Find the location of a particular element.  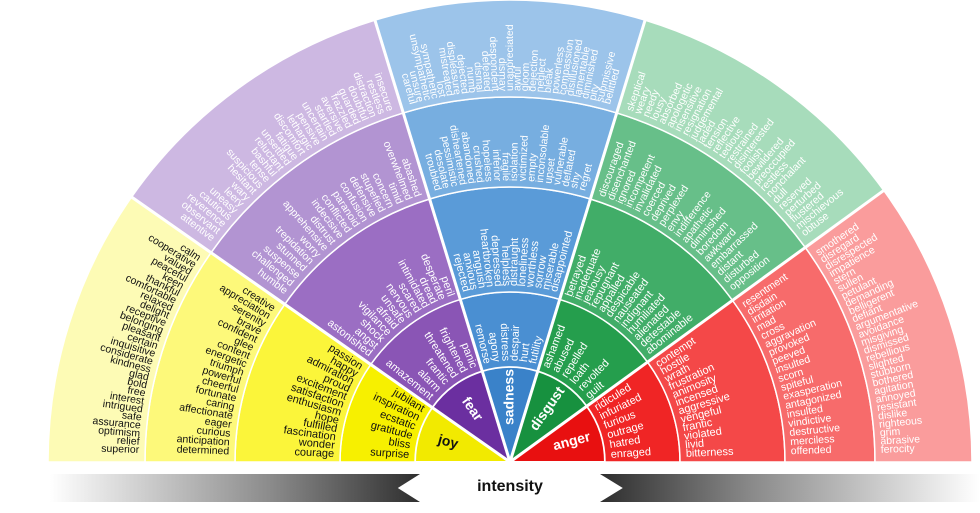

emotion-word: surprise is located at coordinates (390, 453).